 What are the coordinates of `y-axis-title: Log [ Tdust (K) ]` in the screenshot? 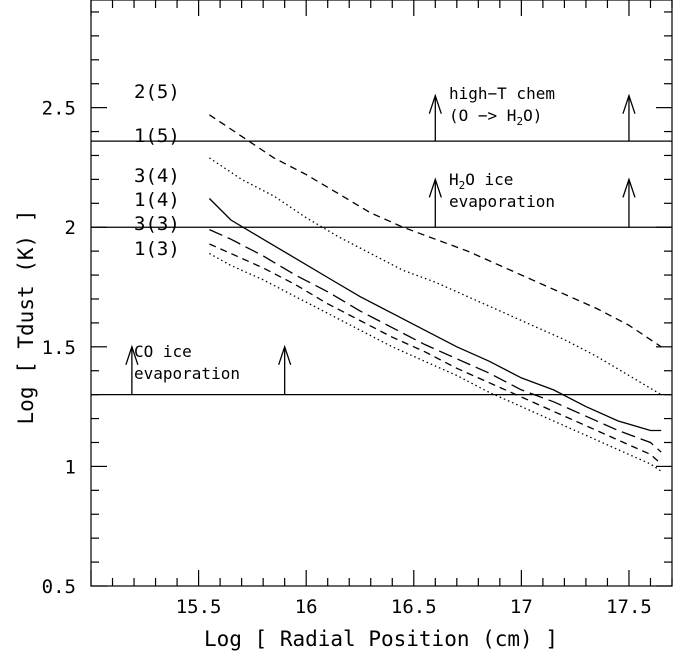 It's located at (26, 317).